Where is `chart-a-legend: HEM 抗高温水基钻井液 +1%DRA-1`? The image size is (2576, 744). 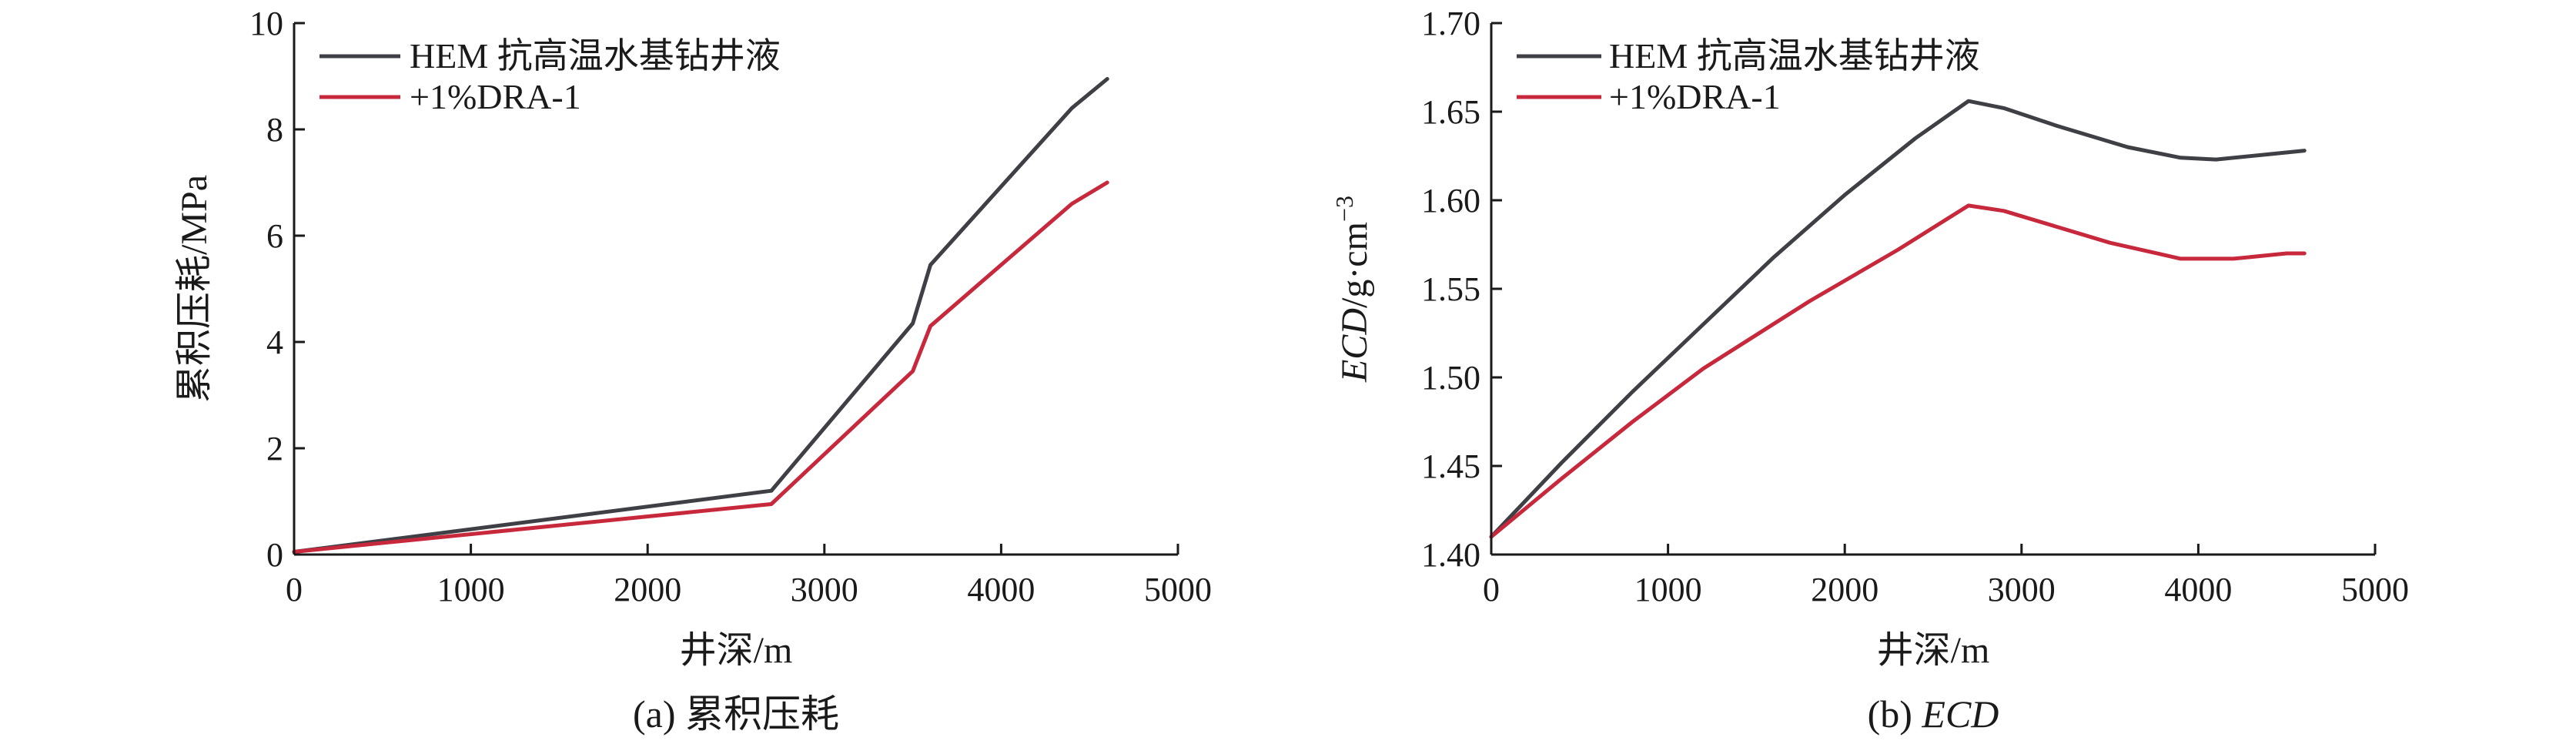 chart-a-legend: HEM 抗高温水基钻井液 +1%DRA-1 is located at coordinates (550, 76).